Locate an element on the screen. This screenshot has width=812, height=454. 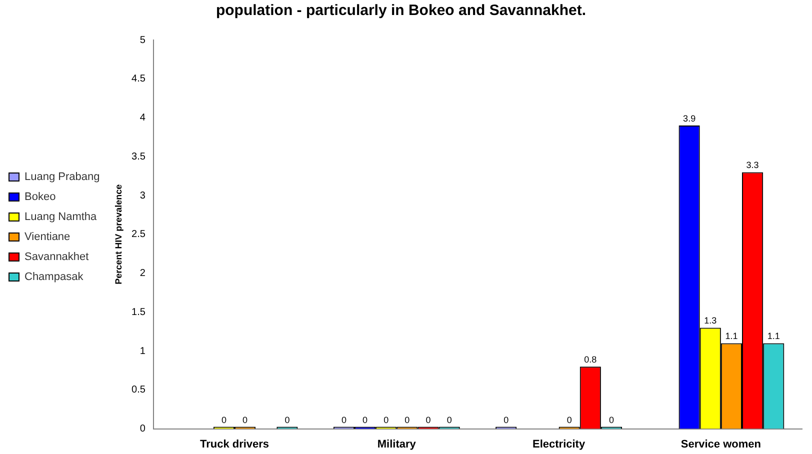
legend-label: Luang Prabang is located at coordinates (62, 177).